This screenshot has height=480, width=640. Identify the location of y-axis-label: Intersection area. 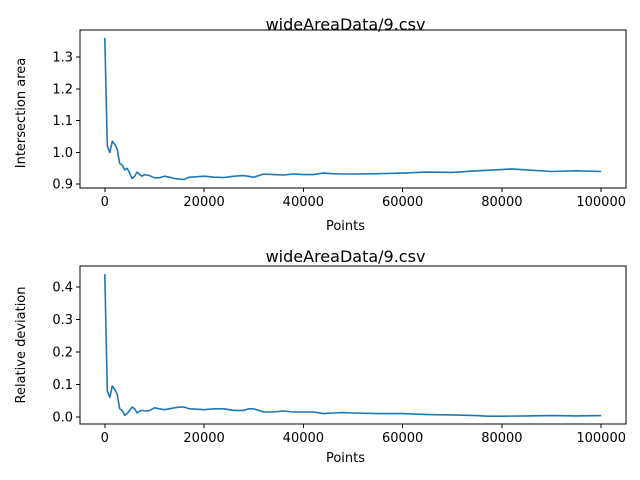
(21, 113).